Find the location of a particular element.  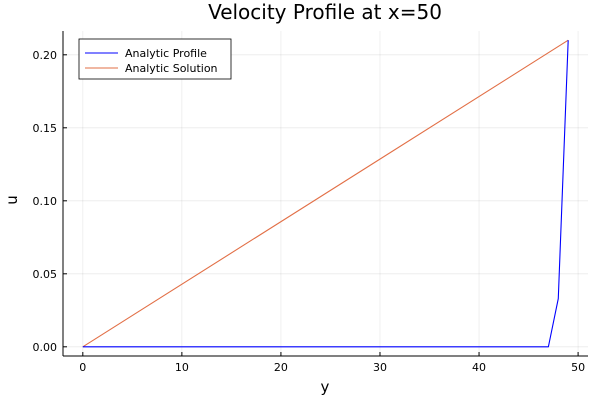

y-tick-label: 0.05 is located at coordinates (45, 274).